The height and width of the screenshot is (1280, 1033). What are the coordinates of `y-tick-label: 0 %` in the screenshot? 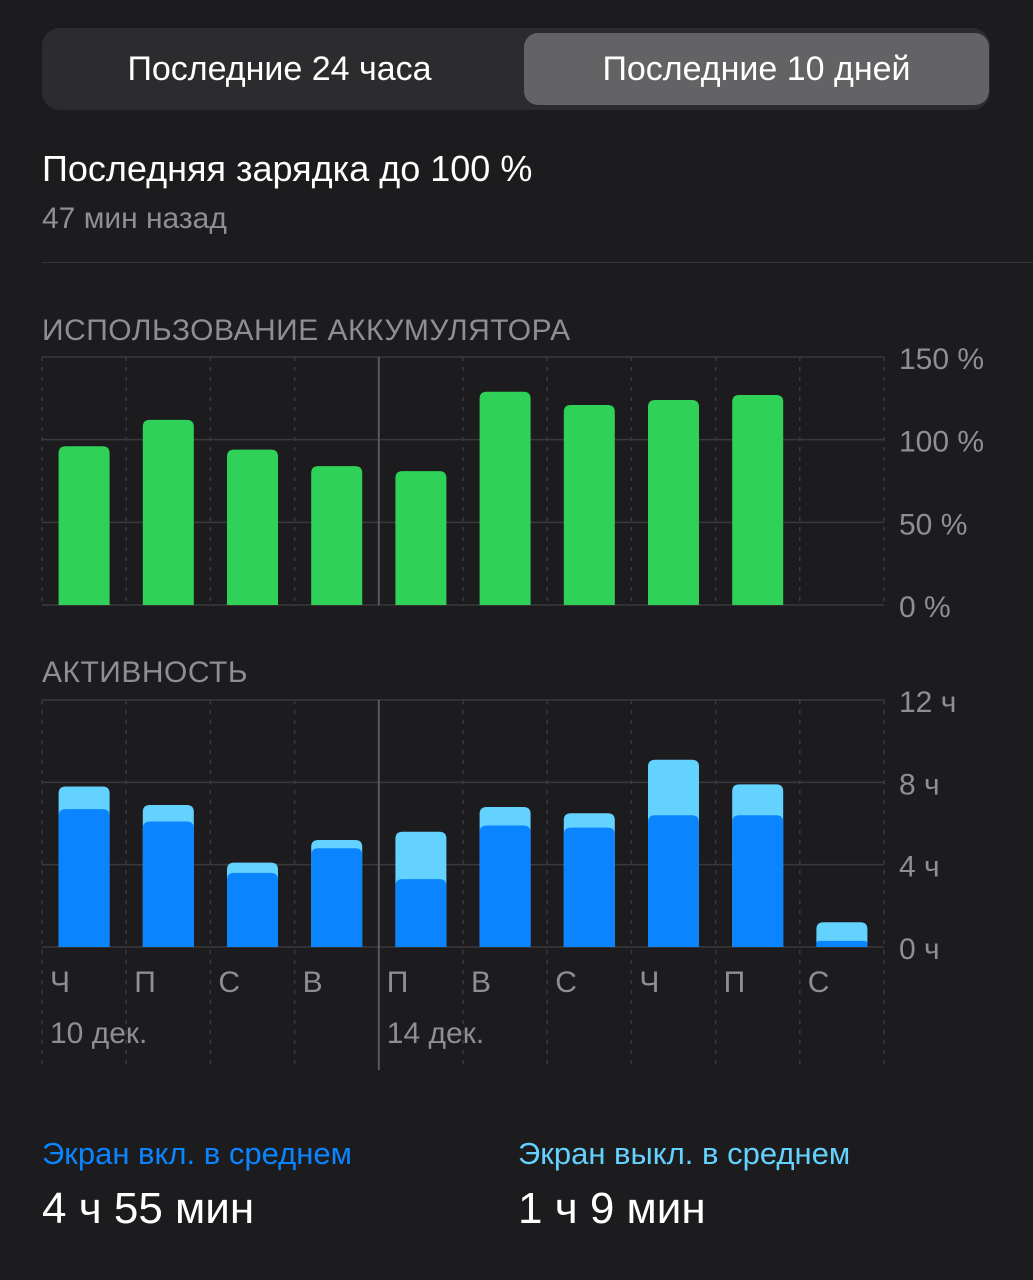 It's located at (925, 607).